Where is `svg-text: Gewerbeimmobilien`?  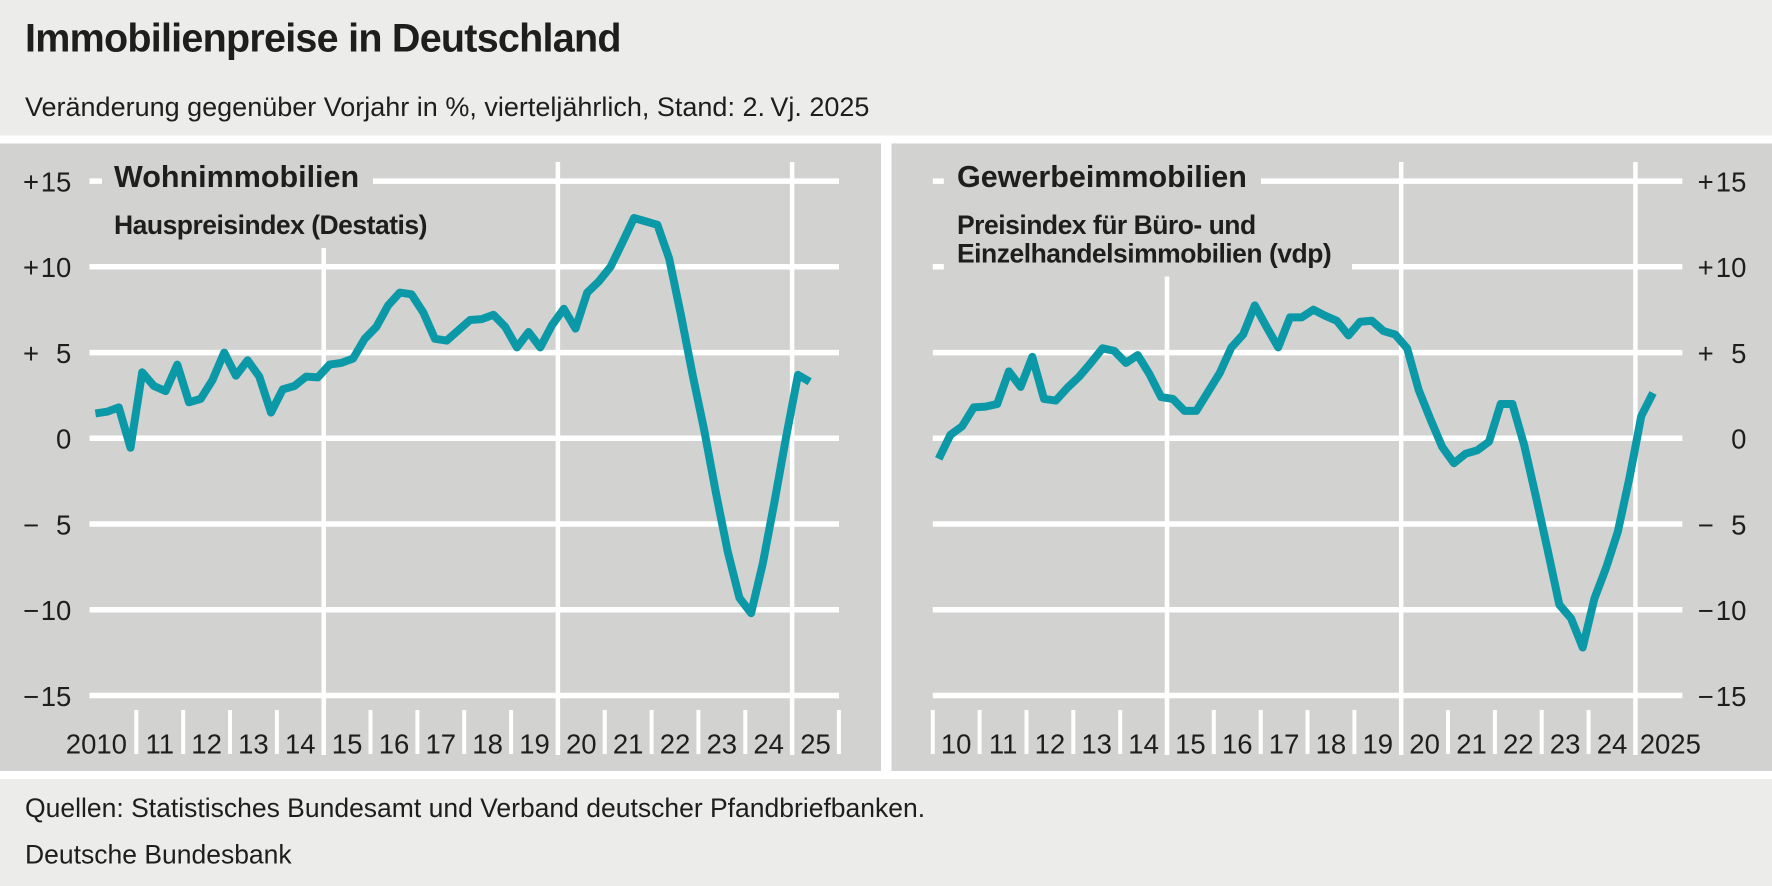
svg-text: Gewerbeimmobilien is located at coordinates (1102, 177).